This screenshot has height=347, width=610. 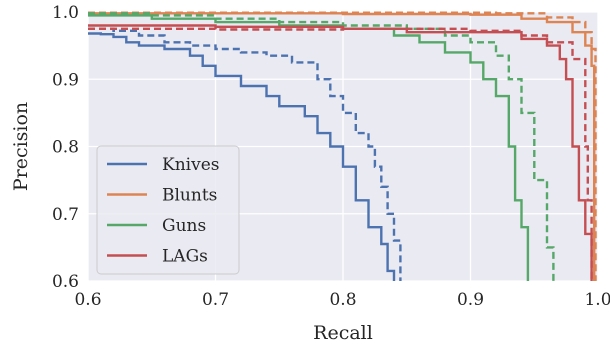 I want to click on y-tick-label: 0.6, so click(x=65, y=282).